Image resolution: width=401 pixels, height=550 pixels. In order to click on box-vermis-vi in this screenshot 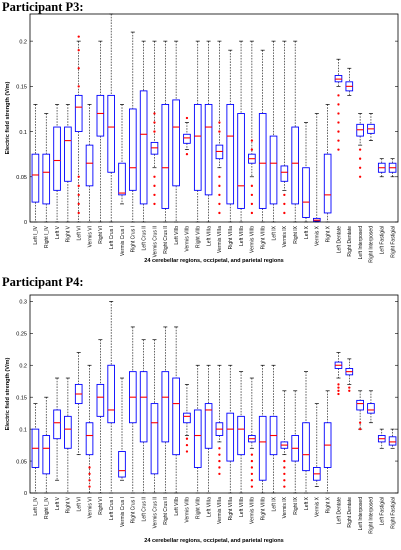, I will do `click(89, 429)`.